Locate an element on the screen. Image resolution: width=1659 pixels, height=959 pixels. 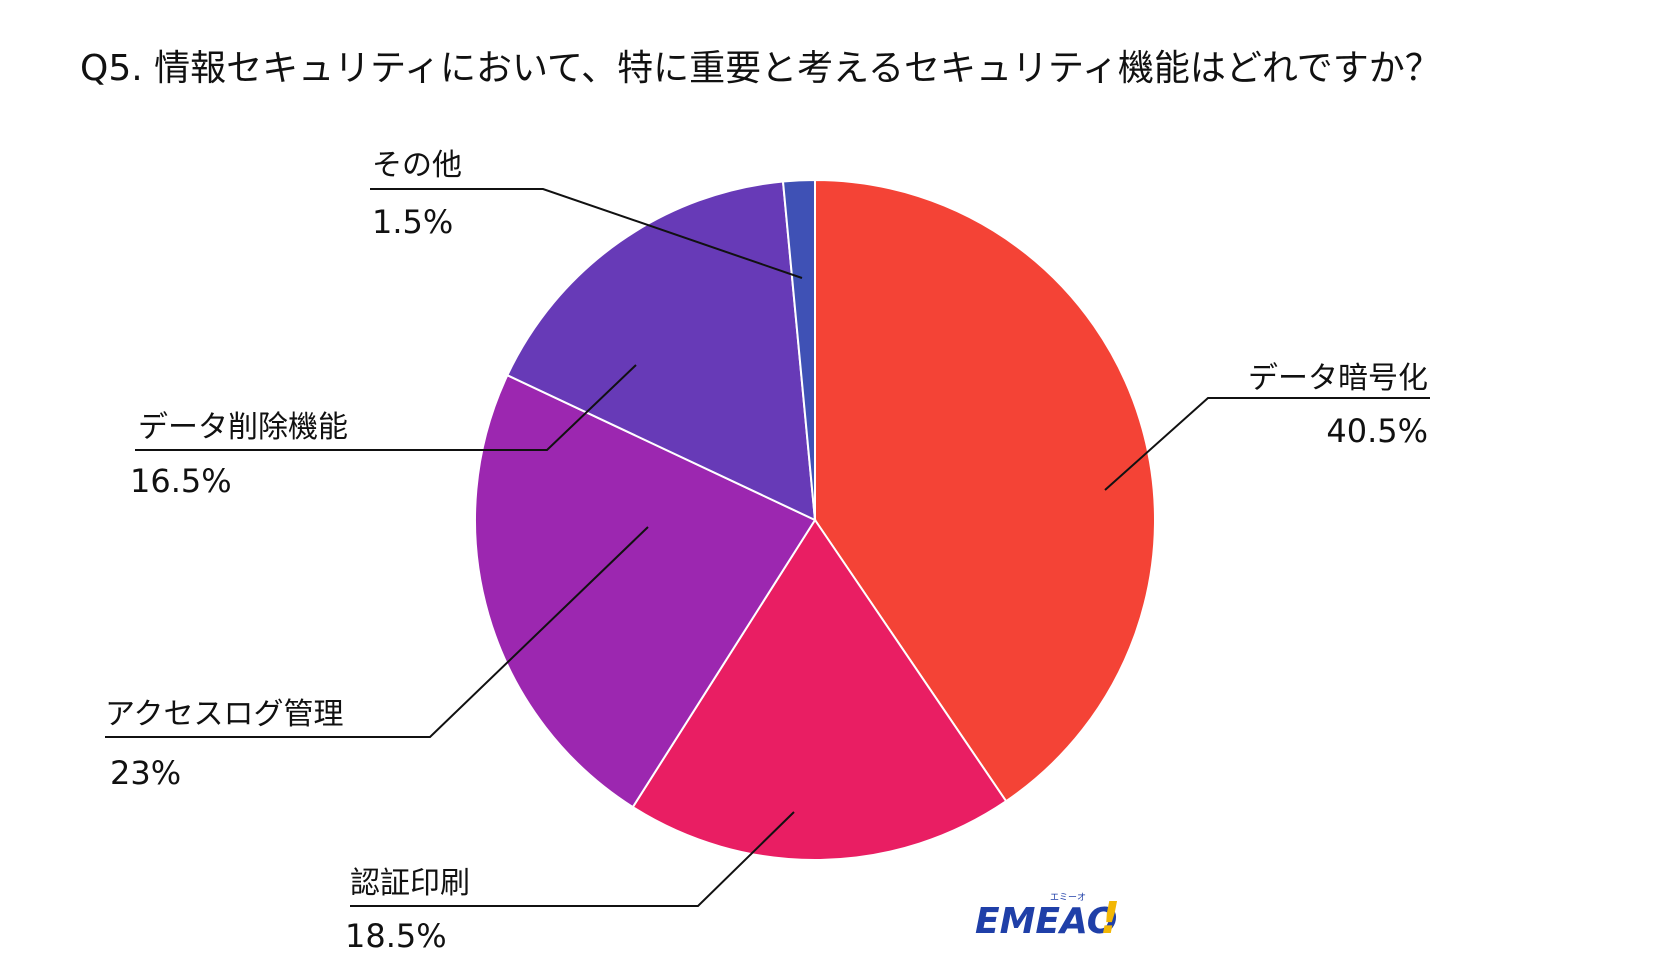
slice-label-3: アクセスログ管理 is located at coordinates (224, 714).